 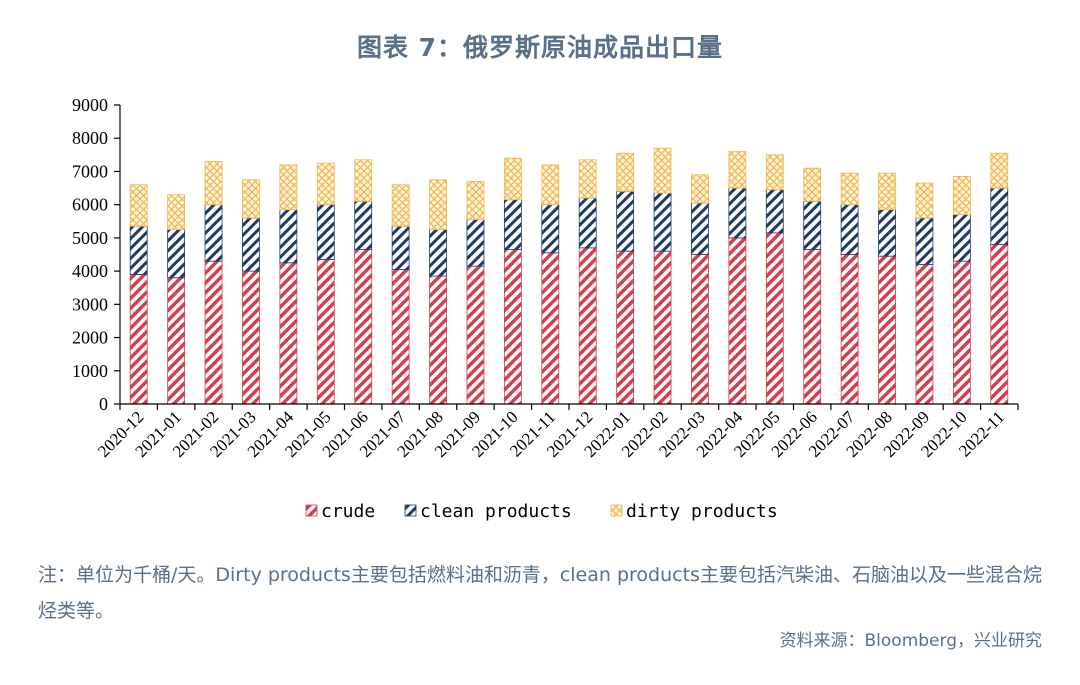 What do you see at coordinates (90, 238) in the screenshot?
I see `y-tick-label: 5000` at bounding box center [90, 238].